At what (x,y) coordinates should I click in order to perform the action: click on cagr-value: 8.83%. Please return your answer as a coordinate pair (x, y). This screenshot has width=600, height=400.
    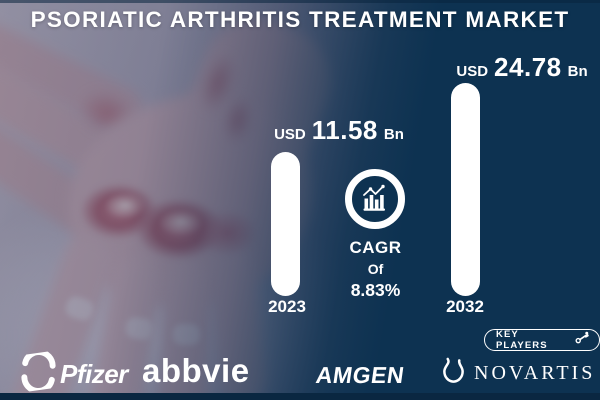
    Looking at the image, I should click on (375, 290).